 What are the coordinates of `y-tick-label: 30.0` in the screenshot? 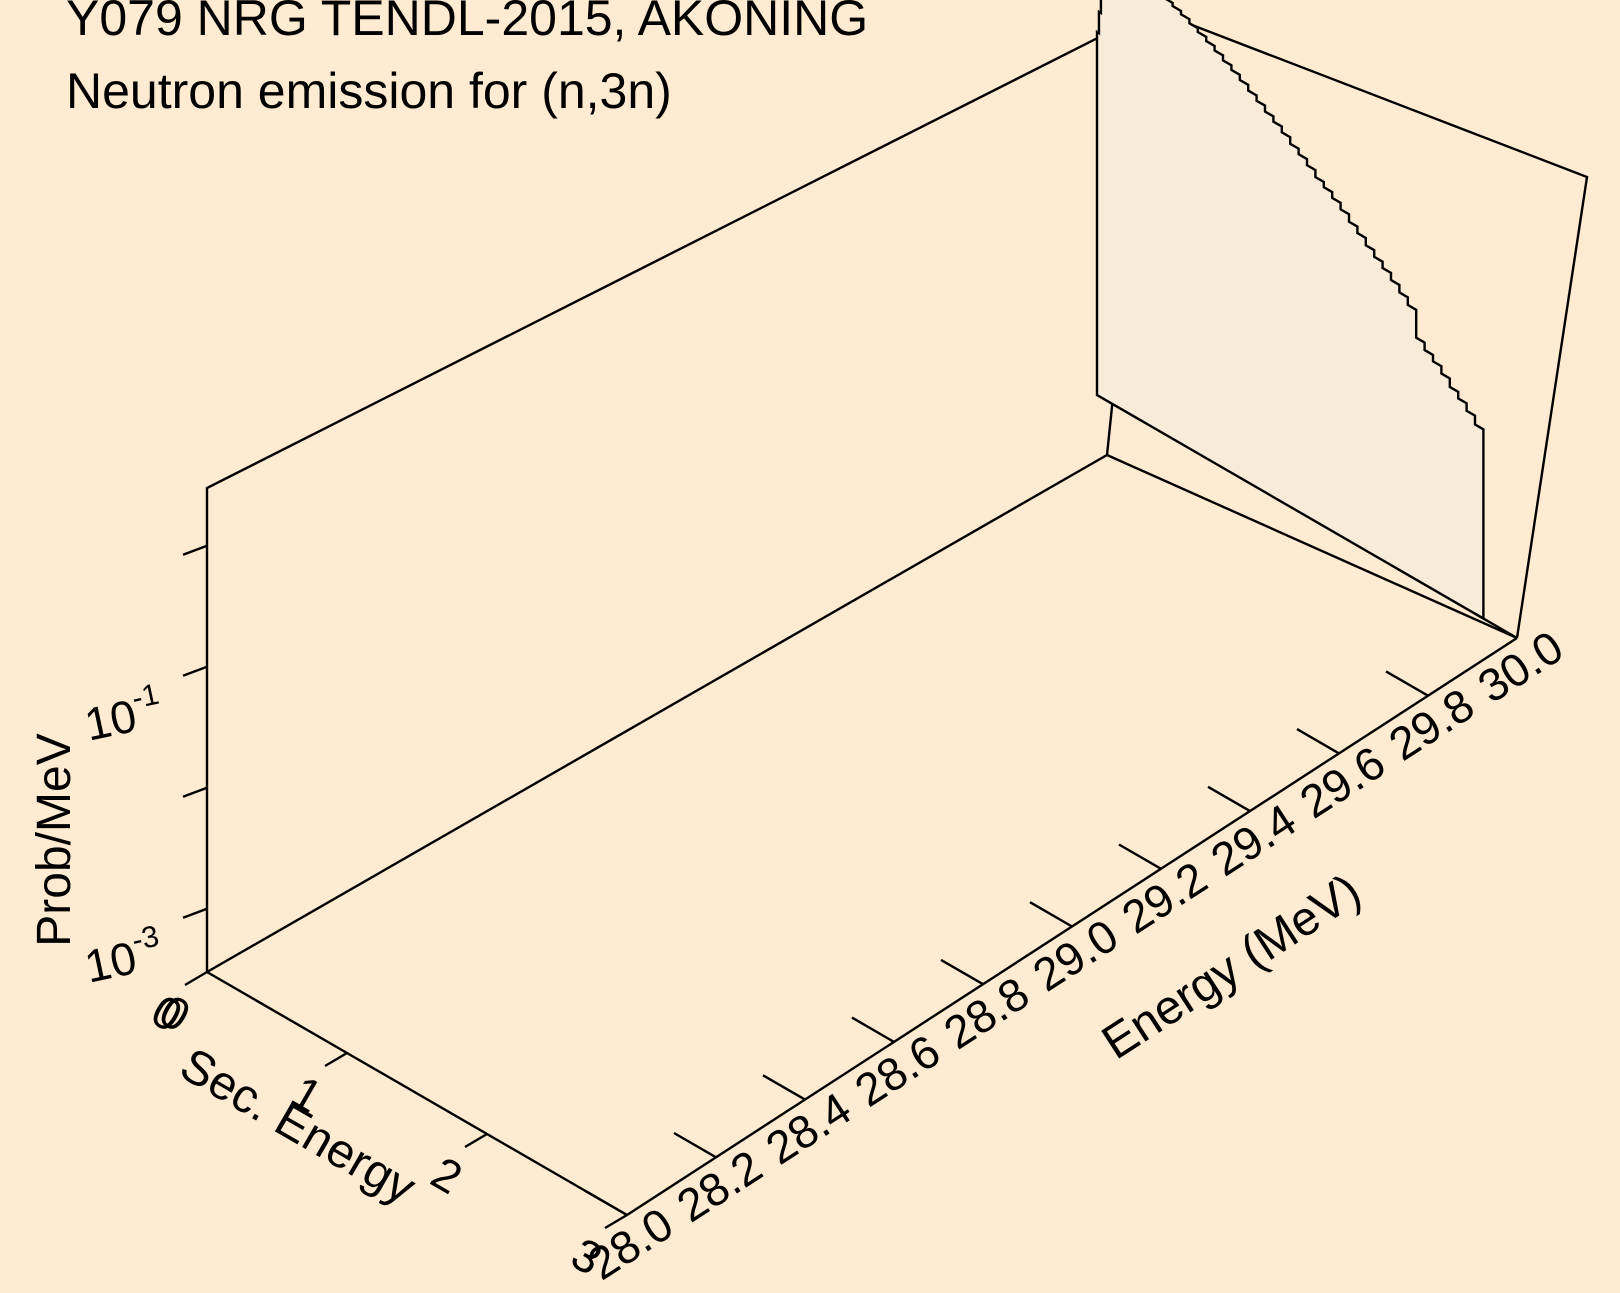 It's located at (1520, 666).